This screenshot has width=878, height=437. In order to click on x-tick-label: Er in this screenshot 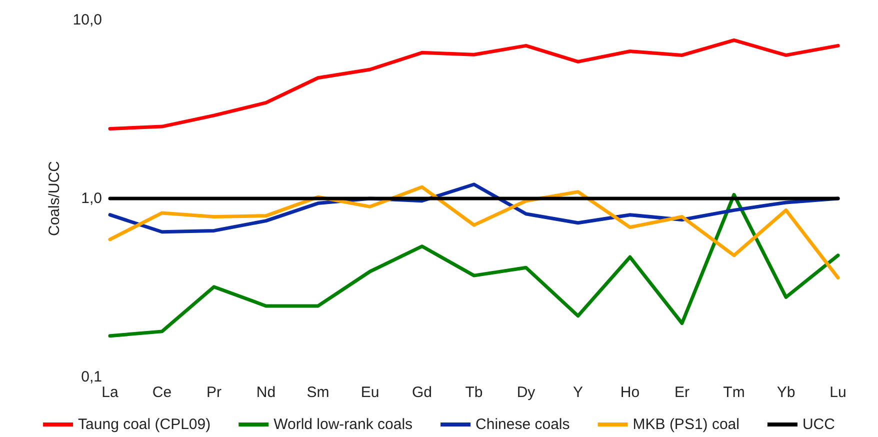, I will do `click(682, 392)`.